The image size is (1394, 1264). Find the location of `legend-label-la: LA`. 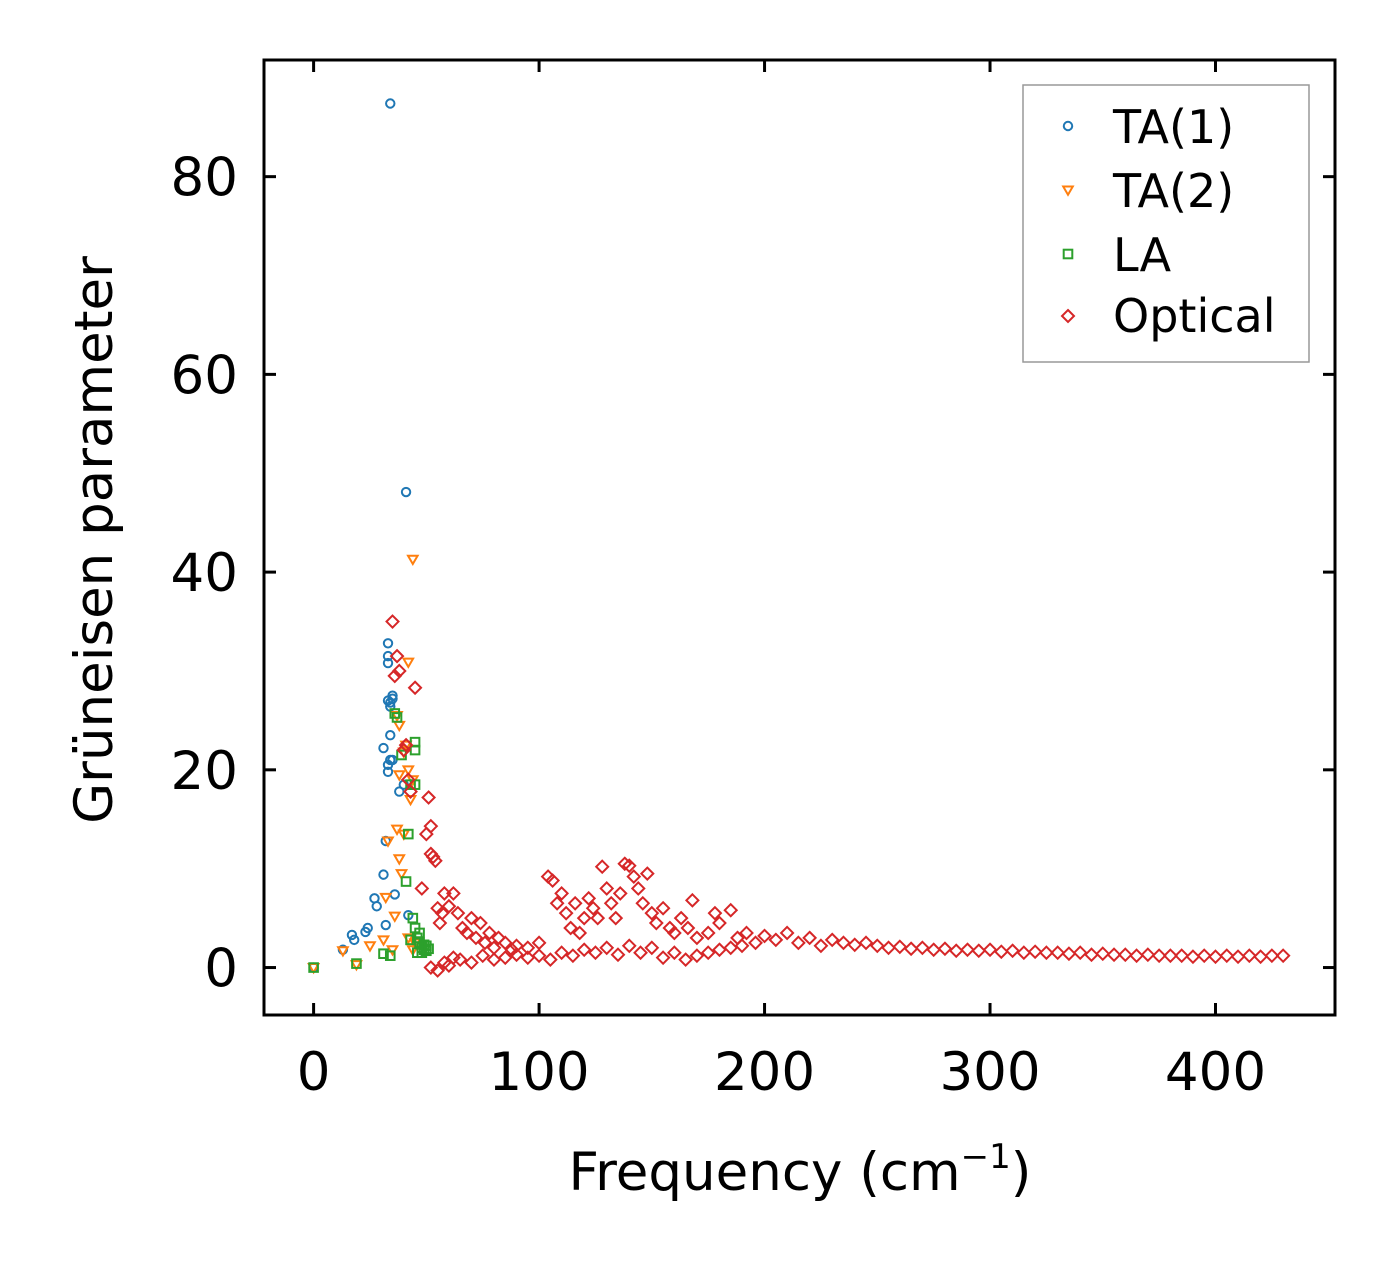

legend-label-la: LA is located at coordinates (1142, 255).